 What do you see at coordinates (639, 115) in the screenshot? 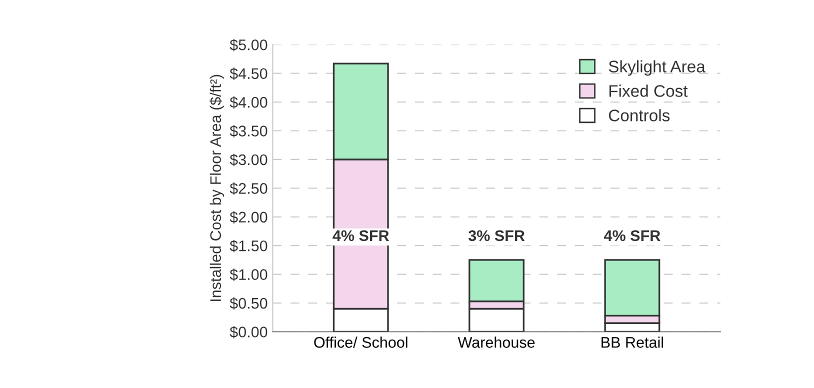
I see `legend-label: Controls` at bounding box center [639, 115].